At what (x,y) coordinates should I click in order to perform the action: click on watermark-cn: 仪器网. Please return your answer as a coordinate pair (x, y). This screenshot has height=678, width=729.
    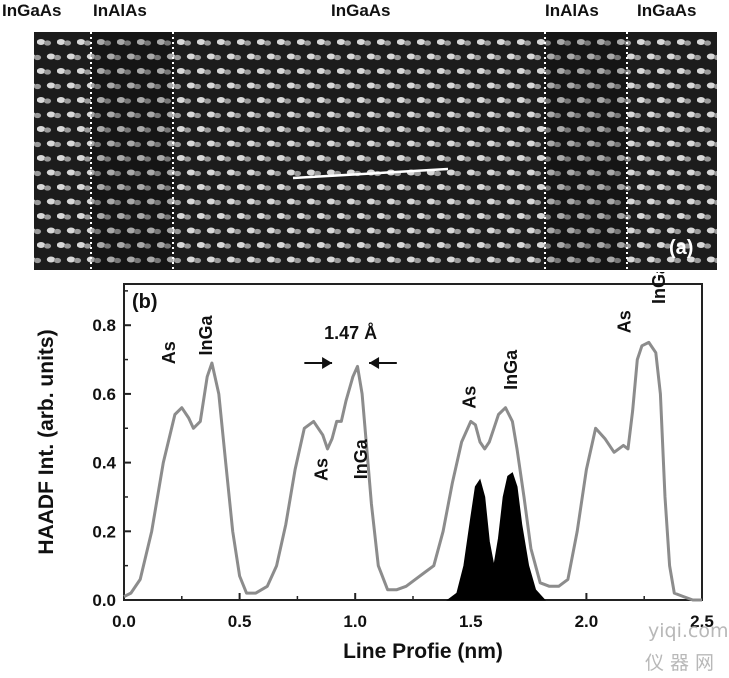
    Looking at the image, I should click on (683, 663).